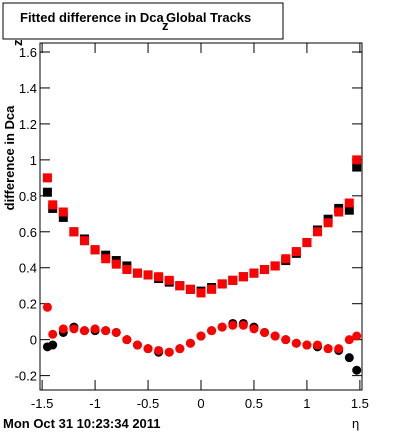 This screenshot has height=433, width=400. Describe the element at coordinates (208, 17) in the screenshot. I see `title-suffix: Global Tracks` at that location.